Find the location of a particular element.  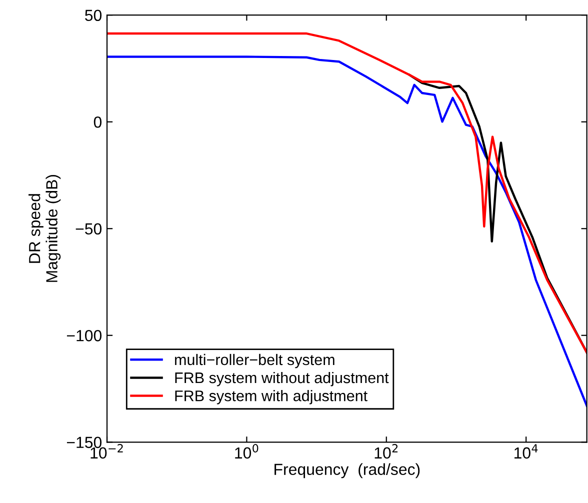

y-tick-label: 50 is located at coordinates (93, 16).